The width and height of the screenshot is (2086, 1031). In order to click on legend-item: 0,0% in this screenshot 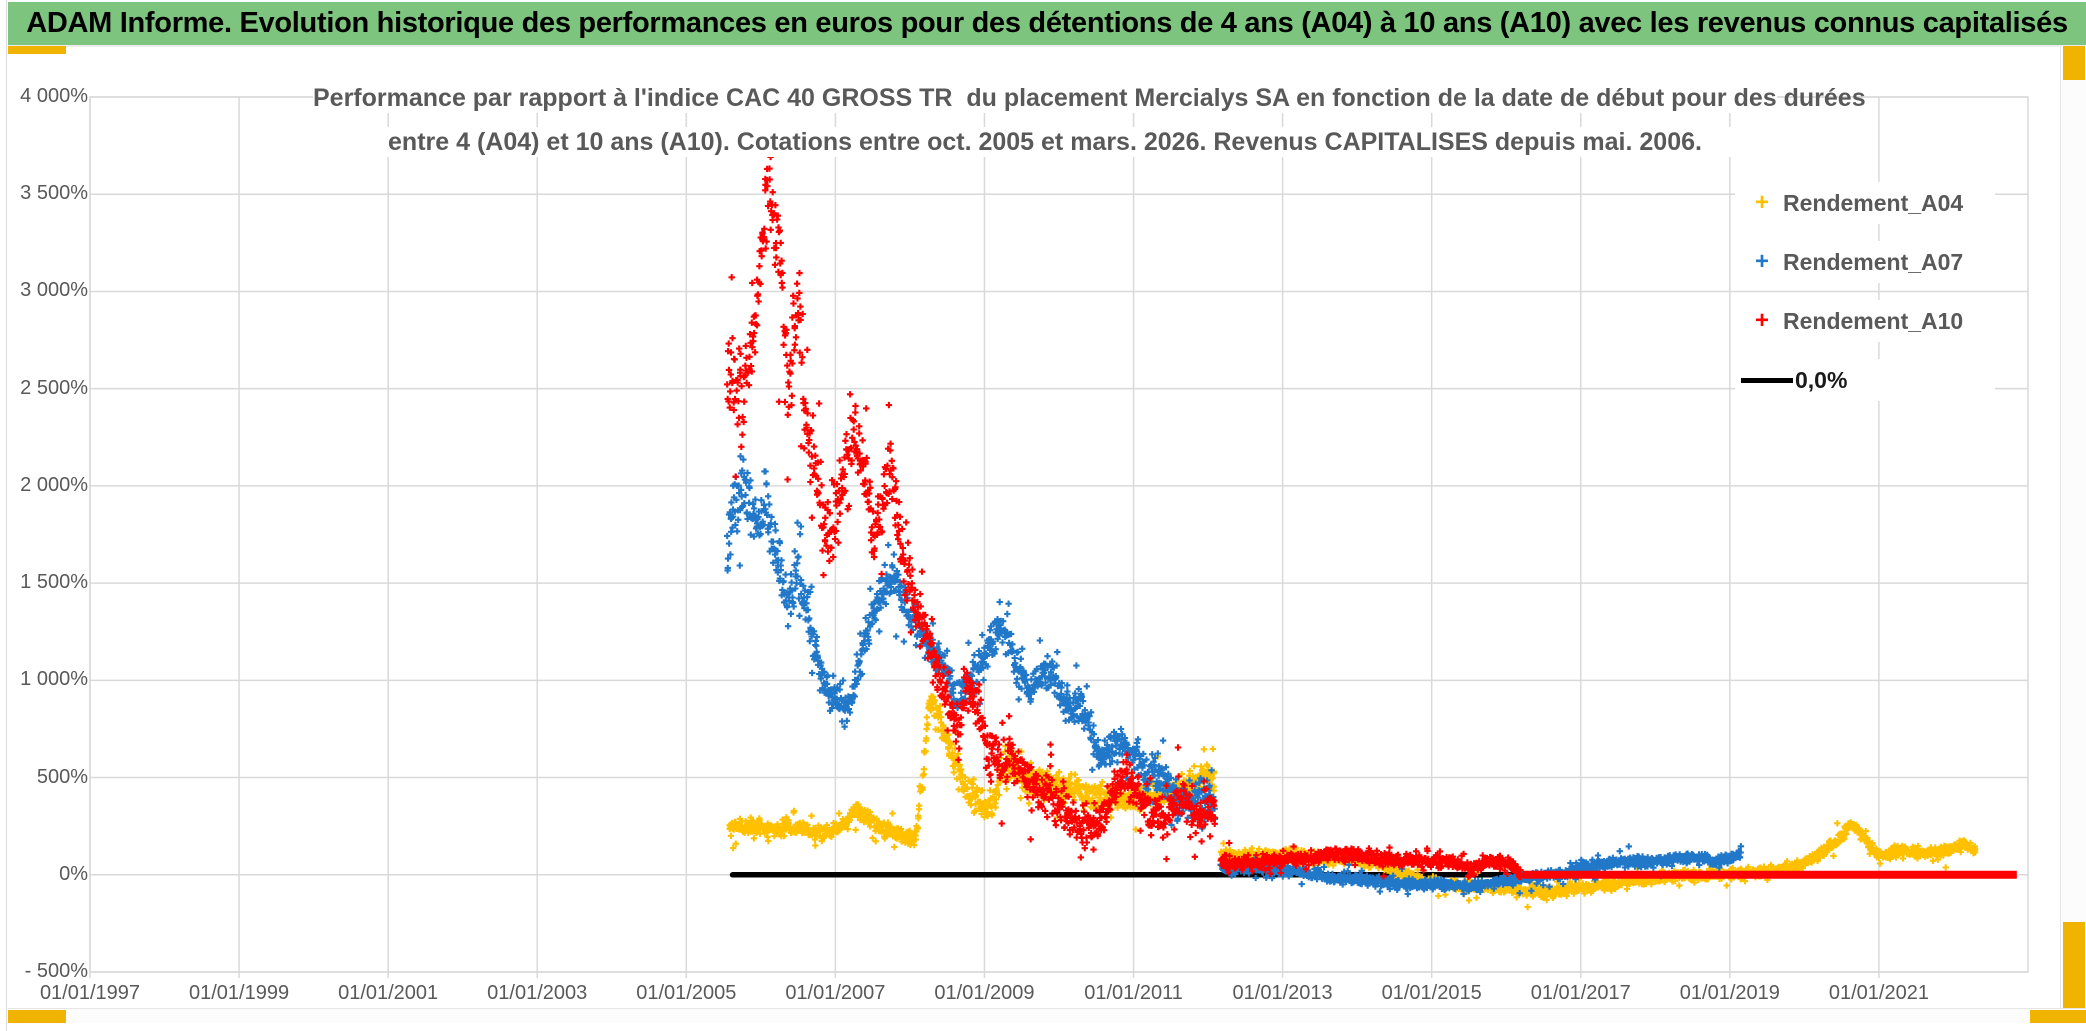, I will do `click(1865, 380)`.